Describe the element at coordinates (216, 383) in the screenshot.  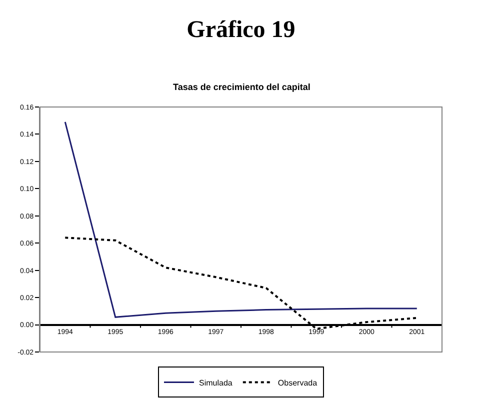
I see `legend-label: Simulada` at that location.